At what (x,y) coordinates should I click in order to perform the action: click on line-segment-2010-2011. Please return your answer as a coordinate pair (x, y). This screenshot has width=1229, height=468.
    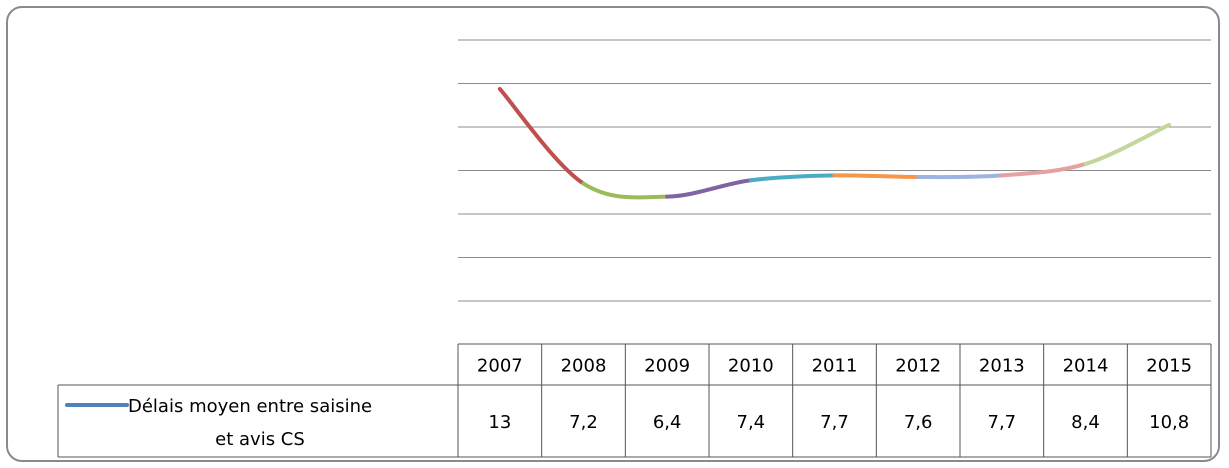
    Looking at the image, I should click on (792, 178).